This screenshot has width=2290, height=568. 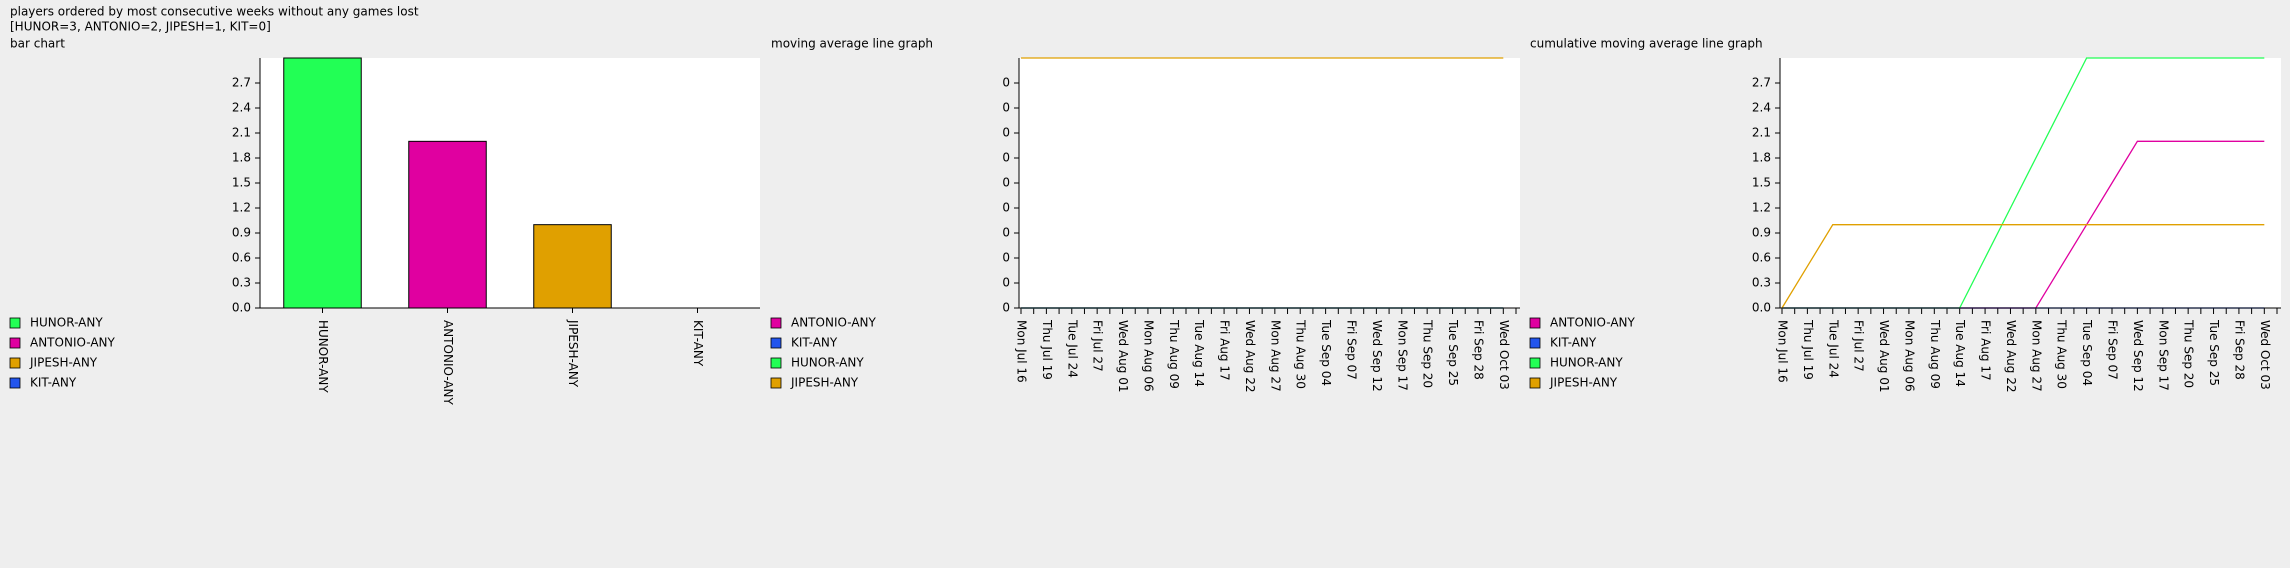 I want to click on chart-title: moving average line graph, so click(x=852, y=44).